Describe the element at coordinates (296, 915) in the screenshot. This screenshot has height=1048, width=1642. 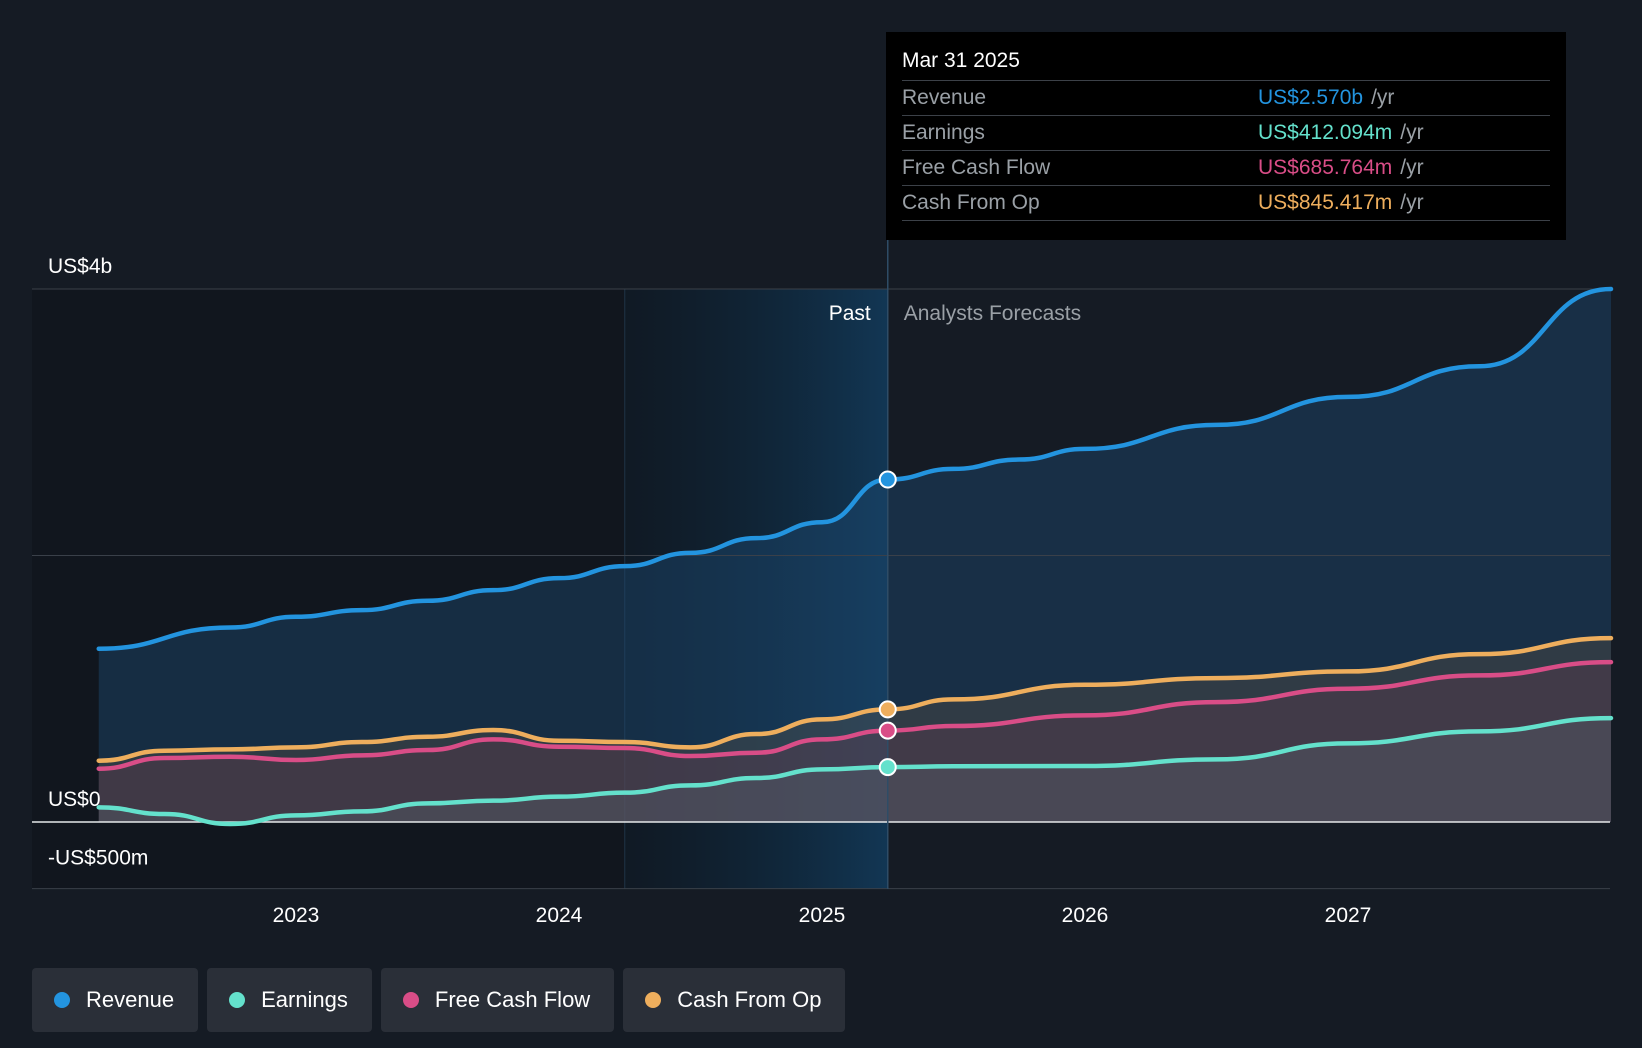
I see `x-tick-label: 2023` at that location.